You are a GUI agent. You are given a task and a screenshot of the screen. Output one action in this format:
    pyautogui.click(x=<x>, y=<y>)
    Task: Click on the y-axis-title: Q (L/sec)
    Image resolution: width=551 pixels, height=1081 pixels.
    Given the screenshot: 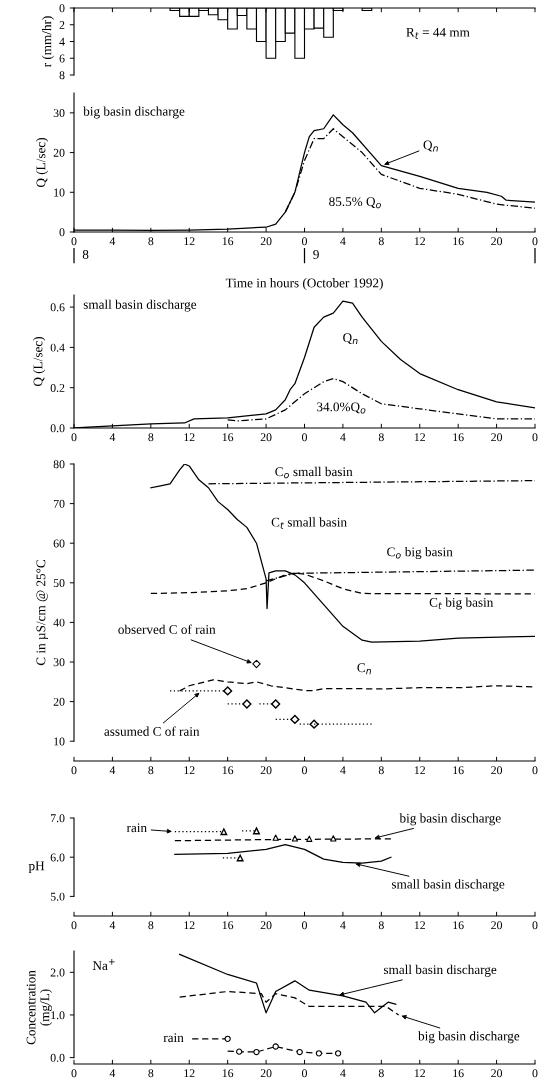 What is the action you would take?
    pyautogui.click(x=39, y=361)
    